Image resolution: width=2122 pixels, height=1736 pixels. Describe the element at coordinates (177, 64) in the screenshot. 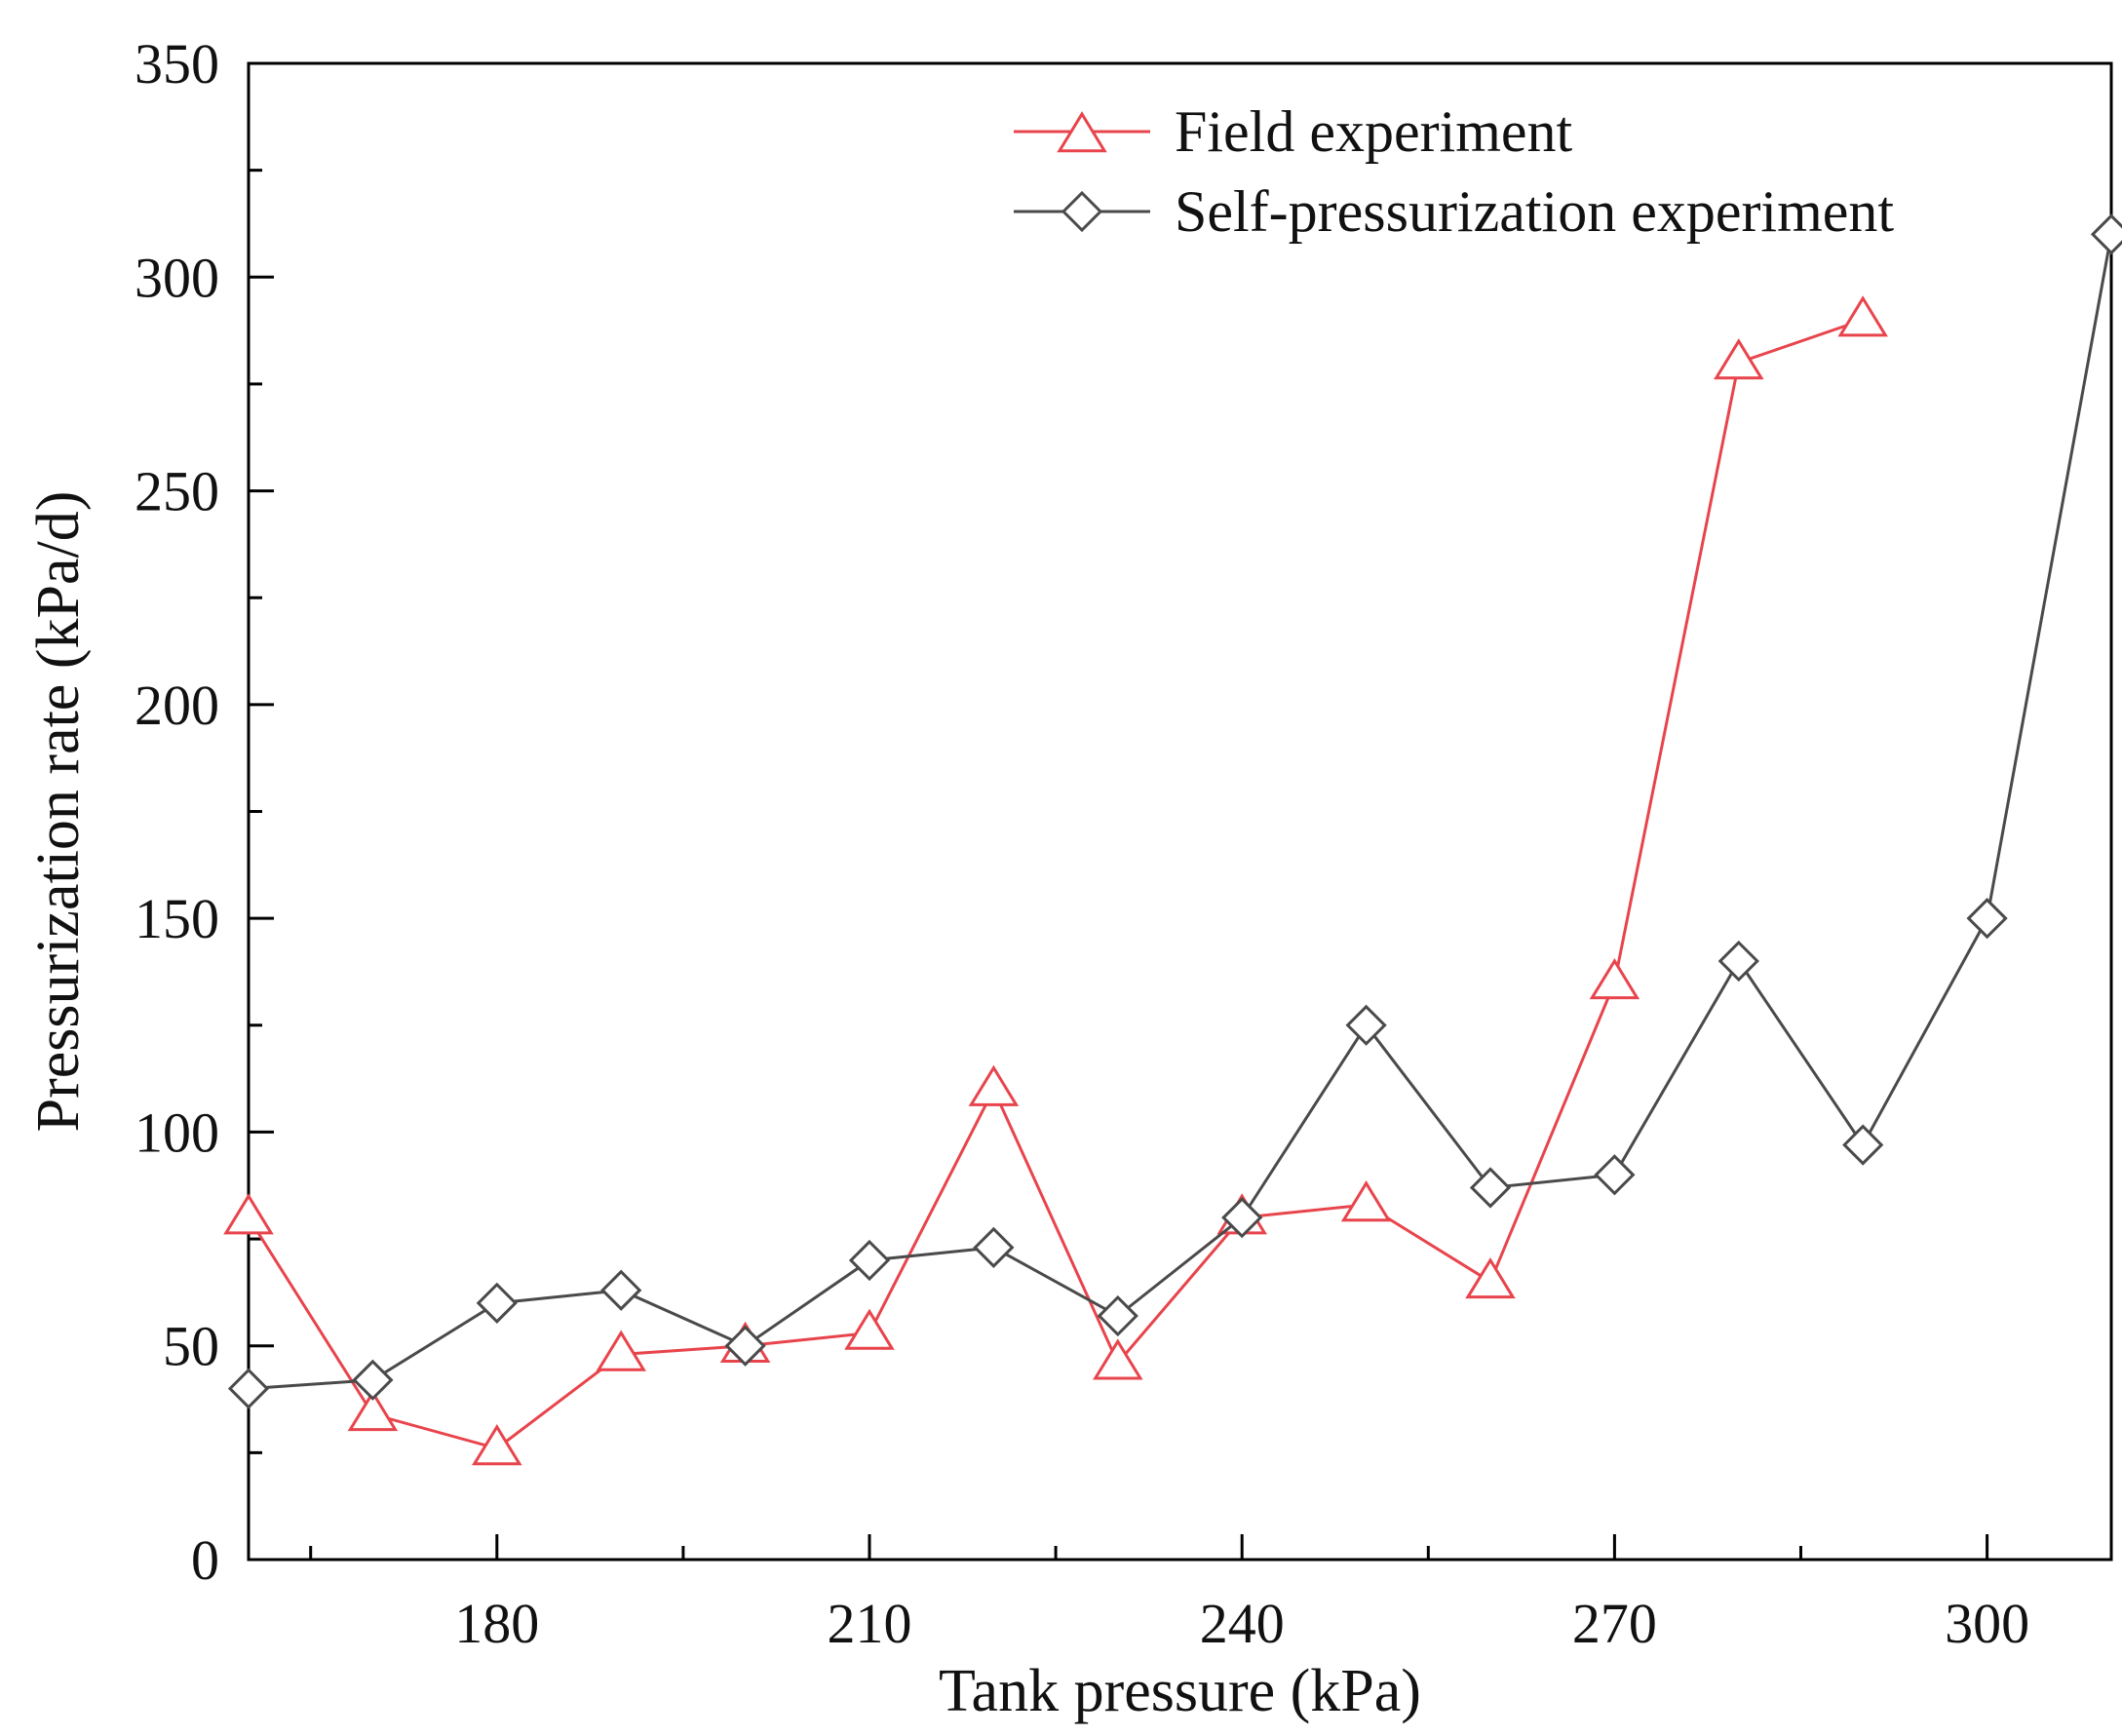

I see `y-tick-label-350: 350` at that location.